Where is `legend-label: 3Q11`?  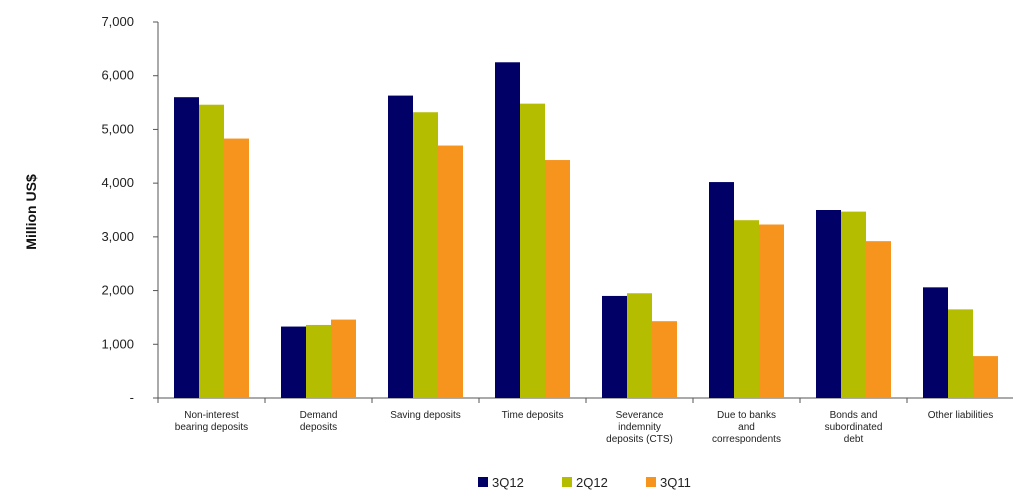 legend-label: 3Q11 is located at coordinates (675, 482).